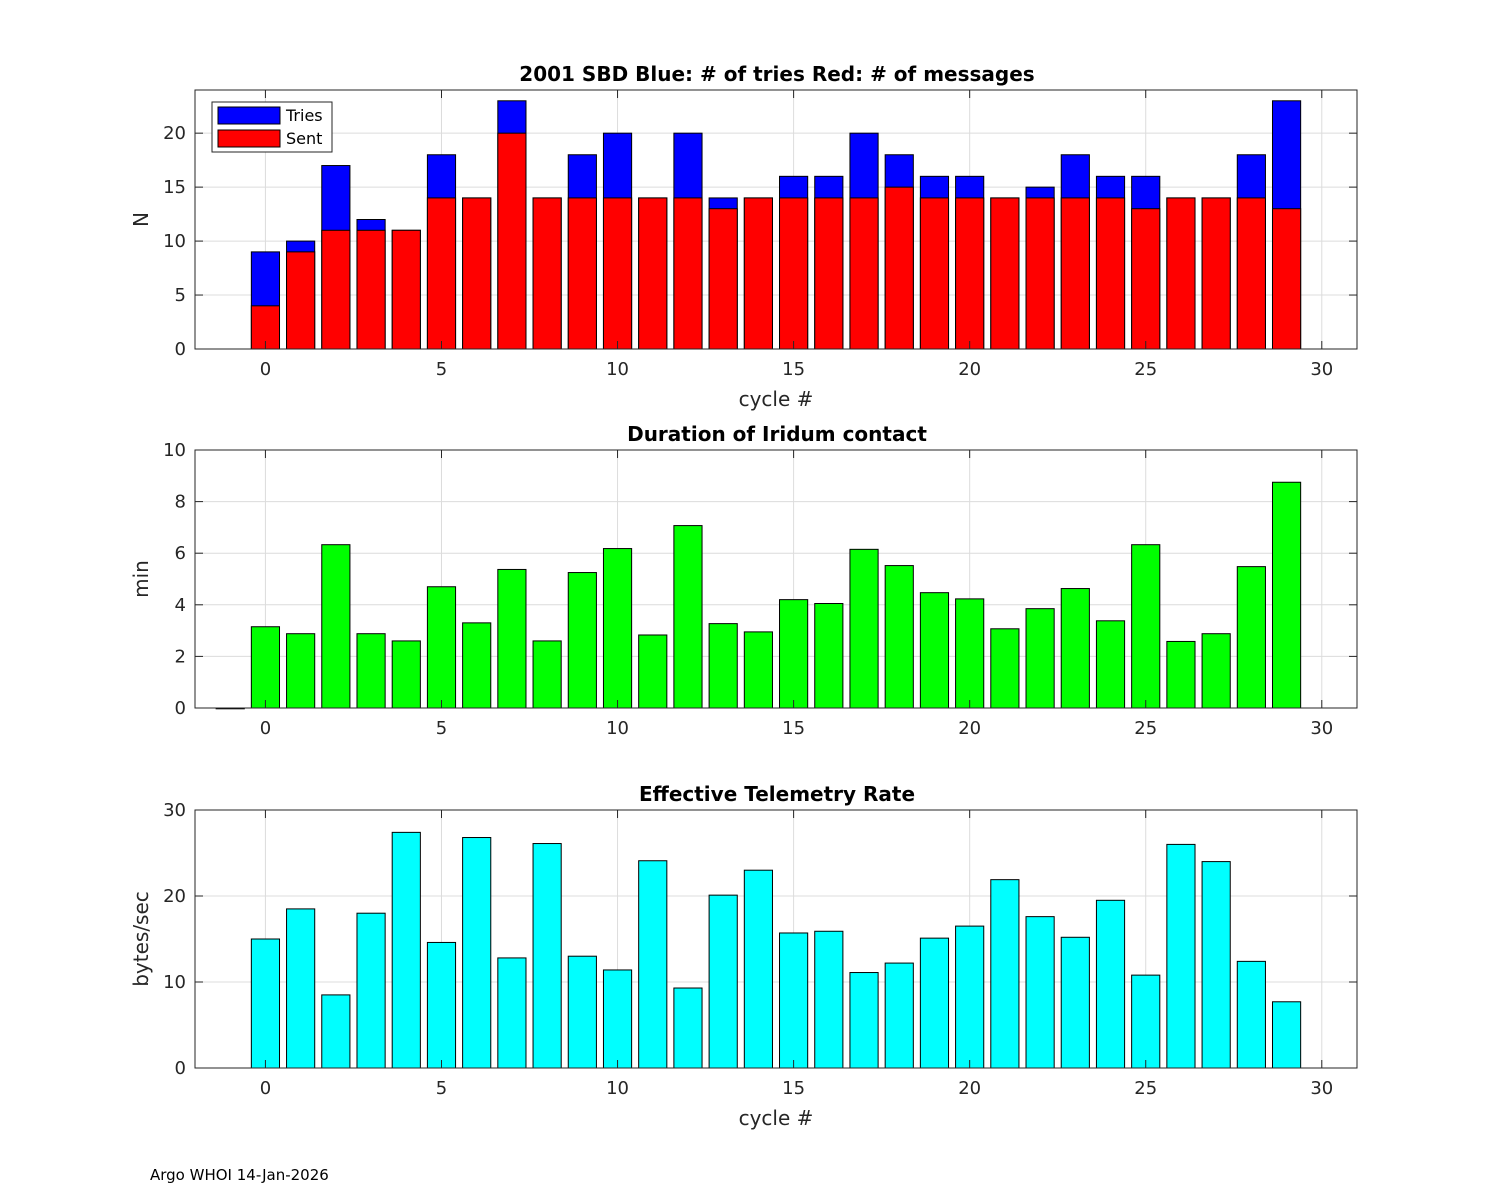 The image size is (1500, 1200). I want to click on y-axis-label: min, so click(141, 579).